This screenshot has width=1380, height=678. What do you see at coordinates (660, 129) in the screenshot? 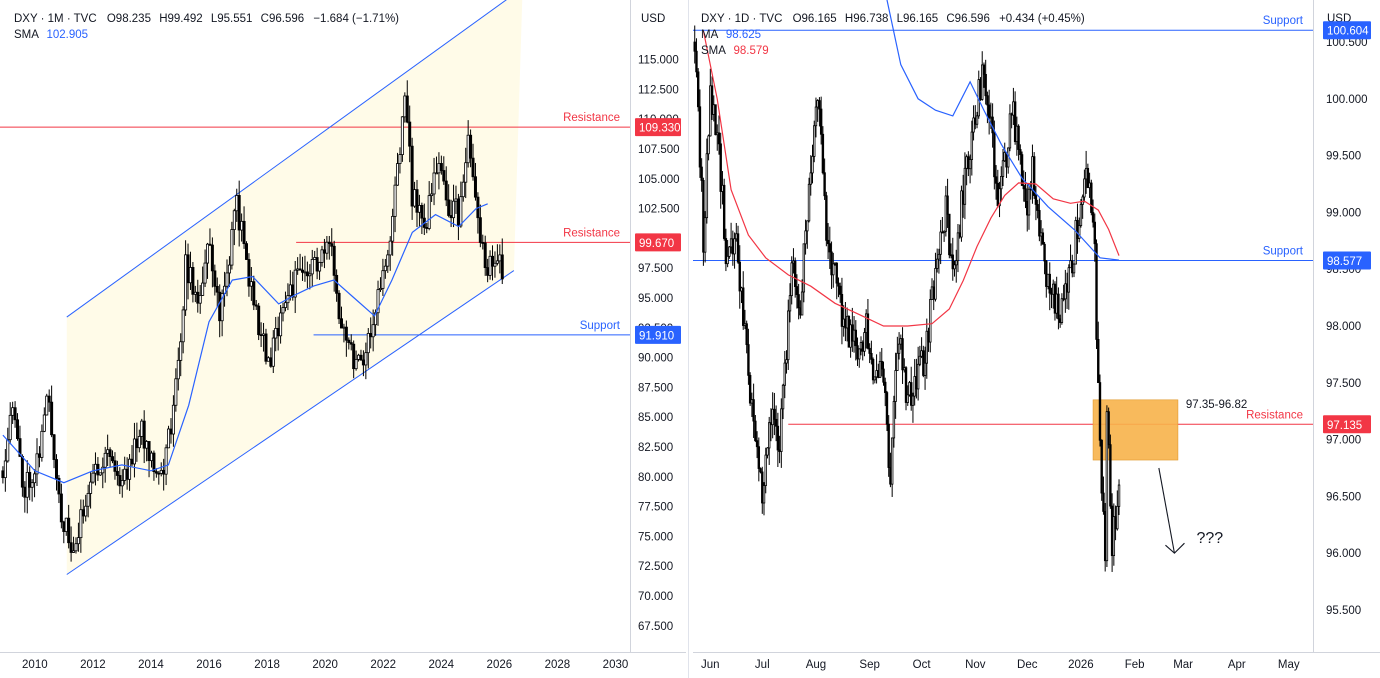
I see `l-price-label: 109.330` at bounding box center [660, 129].